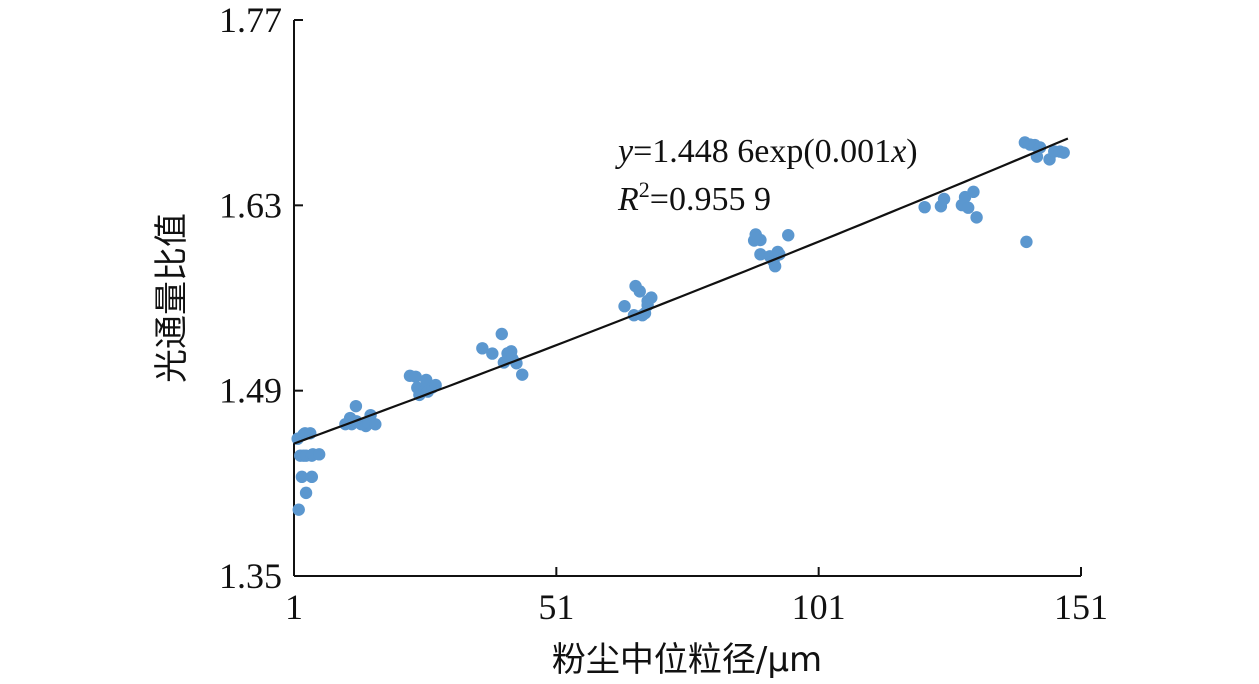 The height and width of the screenshot is (684, 1259). I want to click on r-squared-value: =0.955 9, so click(710, 199).